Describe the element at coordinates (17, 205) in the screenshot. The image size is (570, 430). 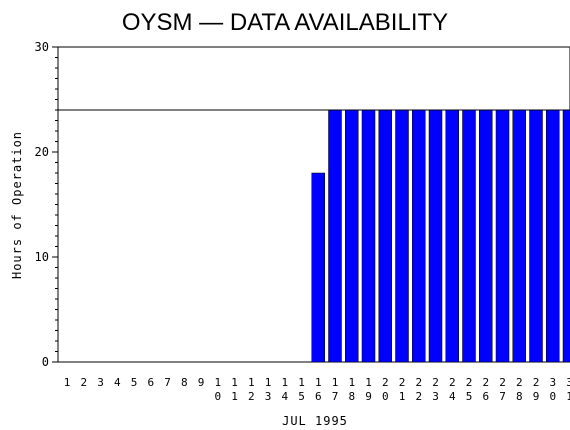
I see `y-axis-label: Hours of Operation` at that location.